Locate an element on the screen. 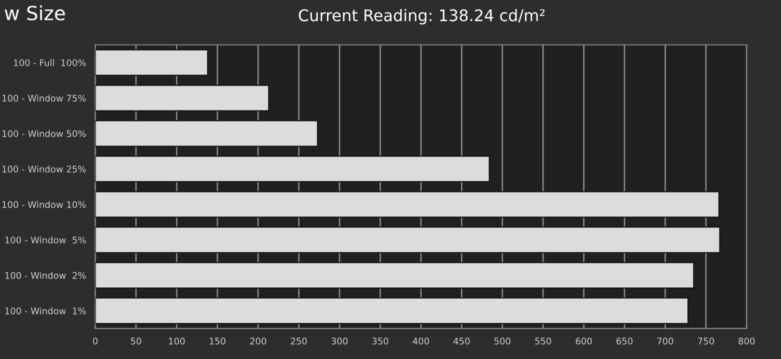  x-tick-label: 250 is located at coordinates (298, 341).